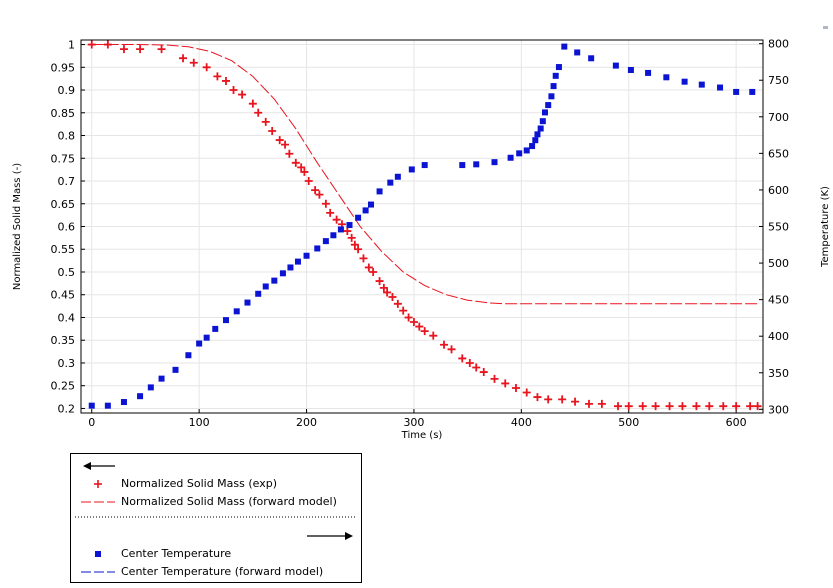  Describe the element at coordinates (825, 227) in the screenshot. I see `y-axis-right-label: Temperature (K)` at that location.